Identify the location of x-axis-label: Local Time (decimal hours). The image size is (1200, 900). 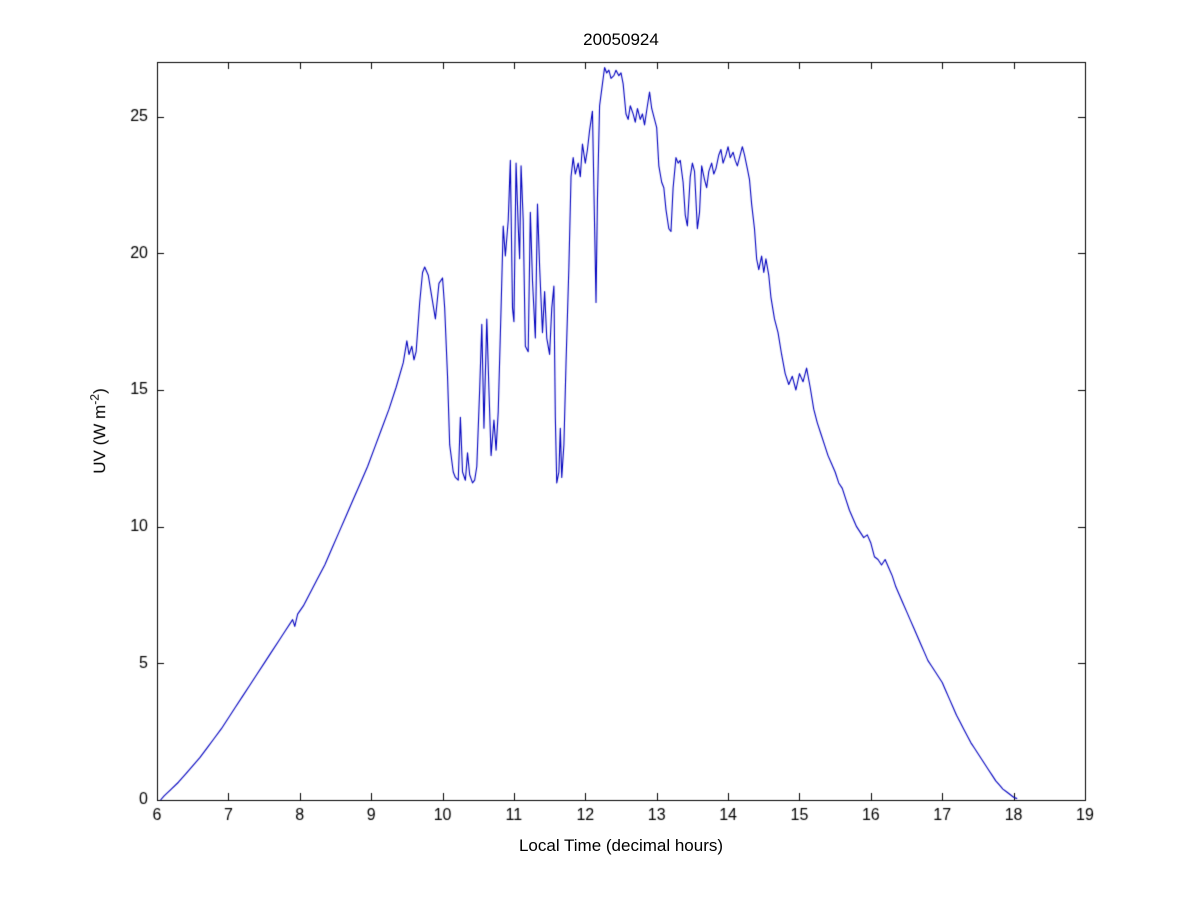
(621, 845).